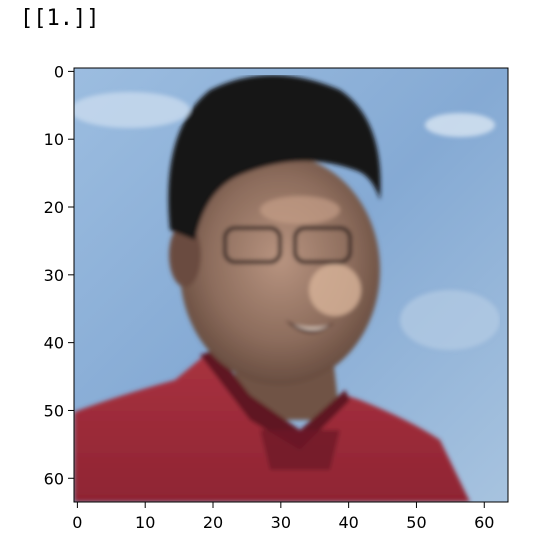  I want to click on shirt-shadow, so click(300, 450).